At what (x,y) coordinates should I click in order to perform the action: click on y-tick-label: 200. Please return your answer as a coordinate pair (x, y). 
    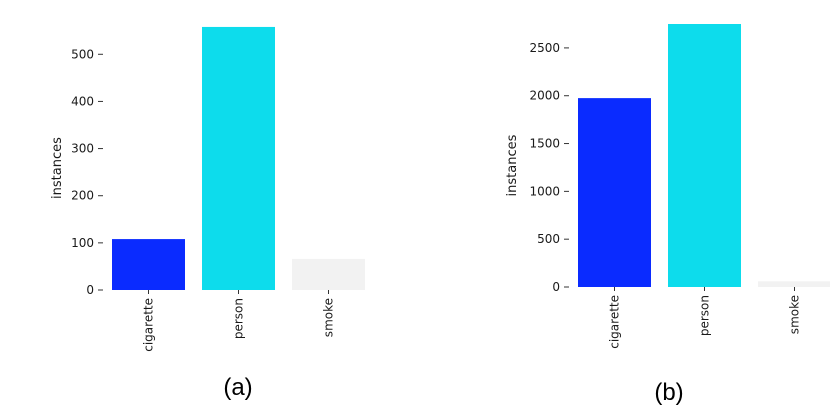
    Looking at the image, I should click on (82, 196).